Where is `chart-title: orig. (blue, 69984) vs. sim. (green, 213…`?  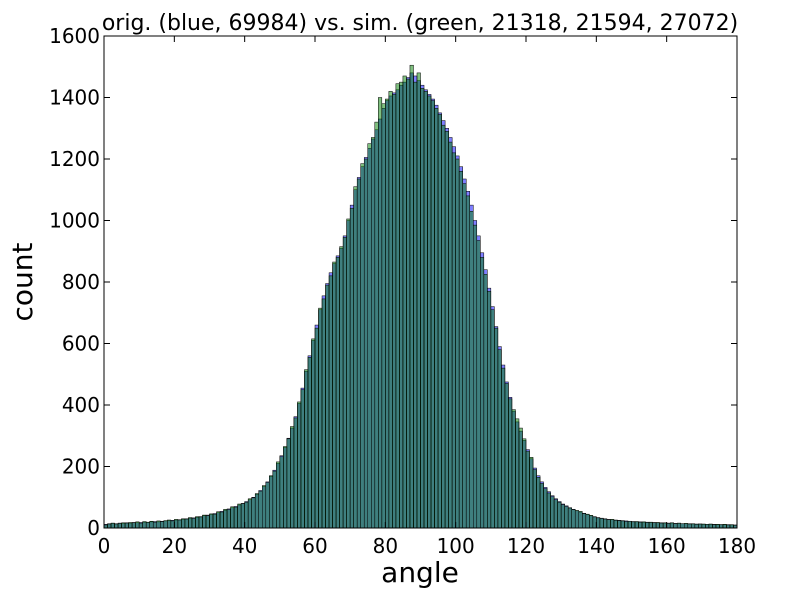 chart-title: orig. (blue, 69984) vs. sim. (green, 213… is located at coordinates (420, 23).